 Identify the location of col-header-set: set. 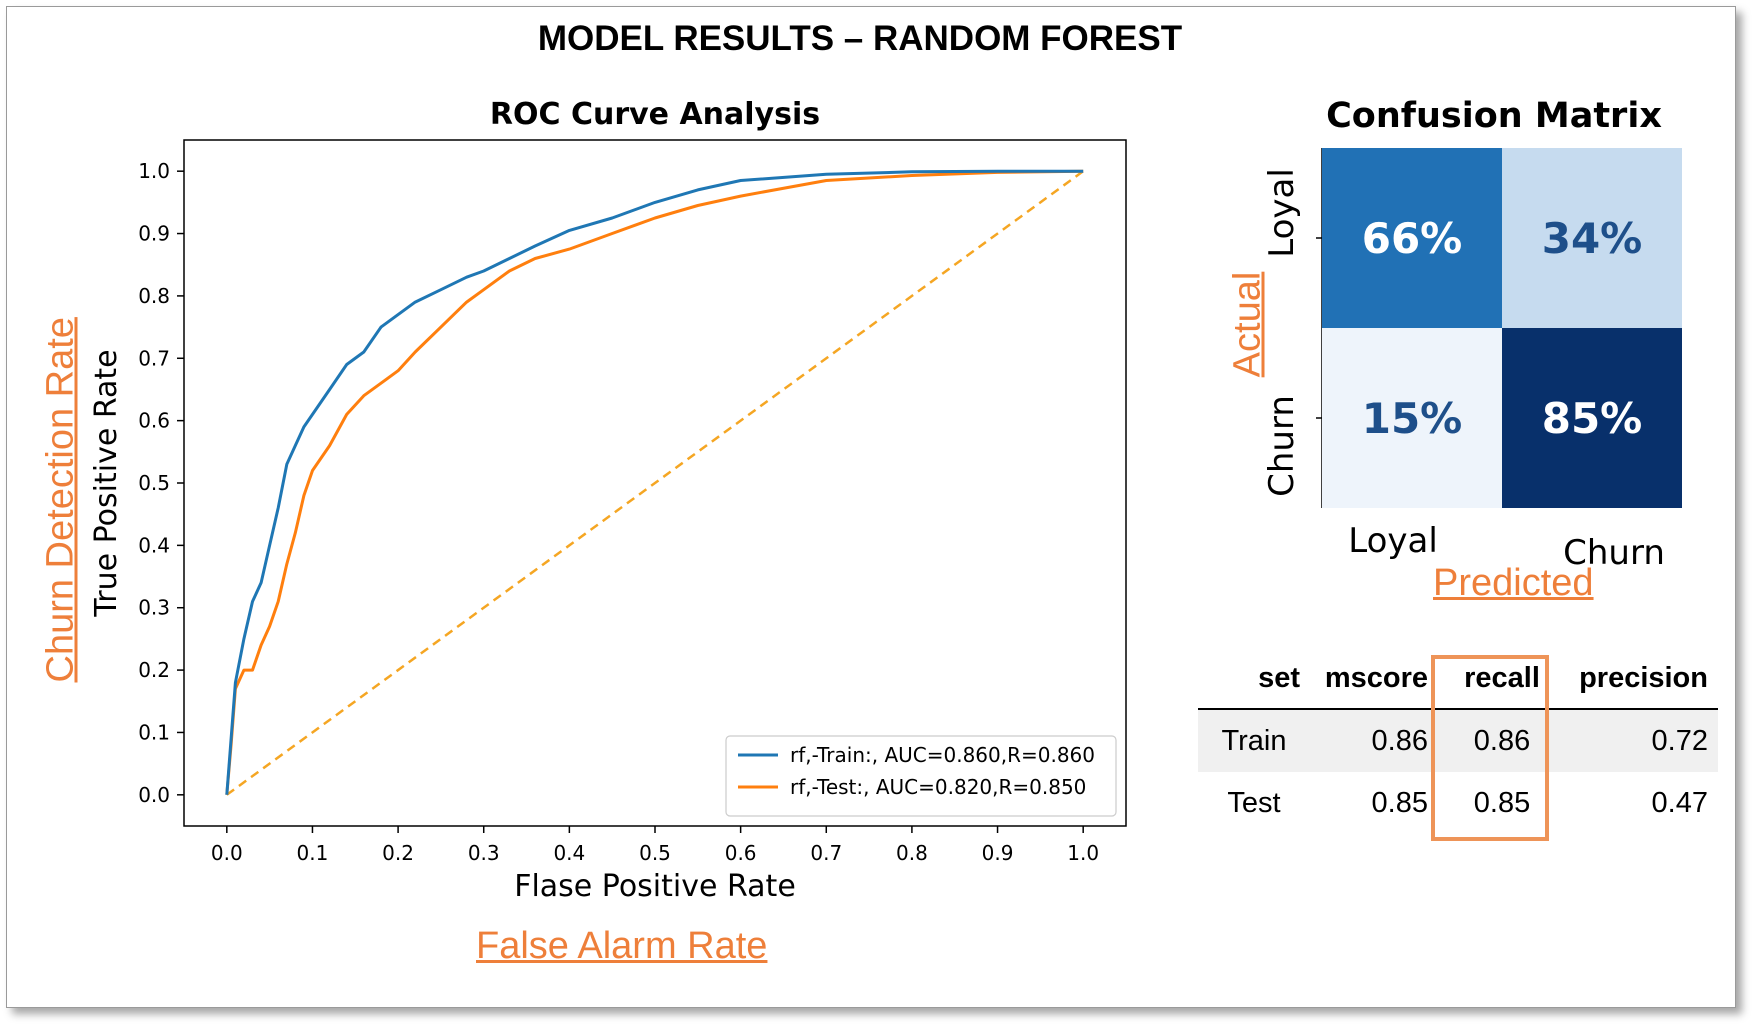
(1254, 679).